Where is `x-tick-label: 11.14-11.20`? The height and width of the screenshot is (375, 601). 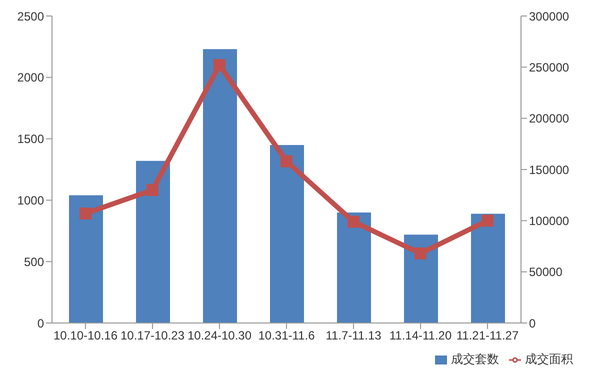
x-tick-label: 11.14-11.20 is located at coordinates (420, 335).